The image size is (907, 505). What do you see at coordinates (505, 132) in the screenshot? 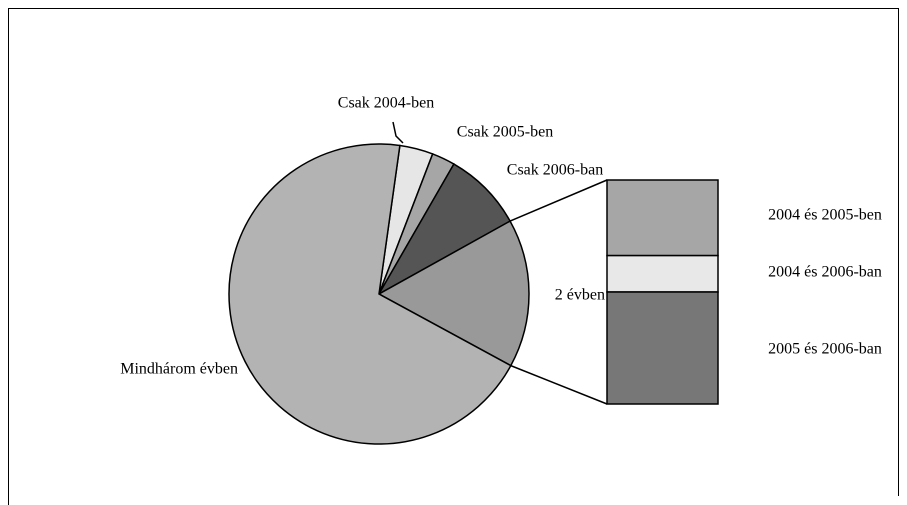
I see `slice-label: Csak 2005-ben` at bounding box center [505, 132].